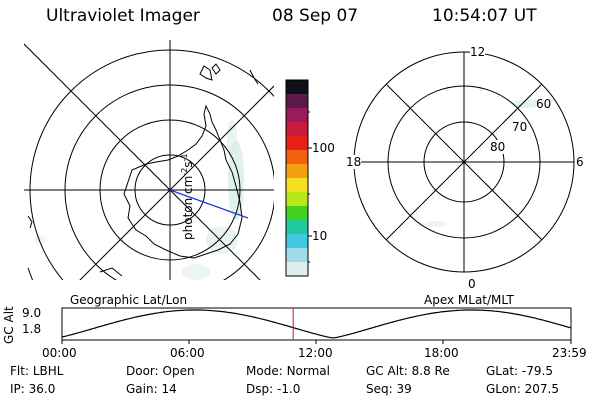 This screenshot has height=400, width=600. I want to click on unit-mid: s, so click(188, 164).